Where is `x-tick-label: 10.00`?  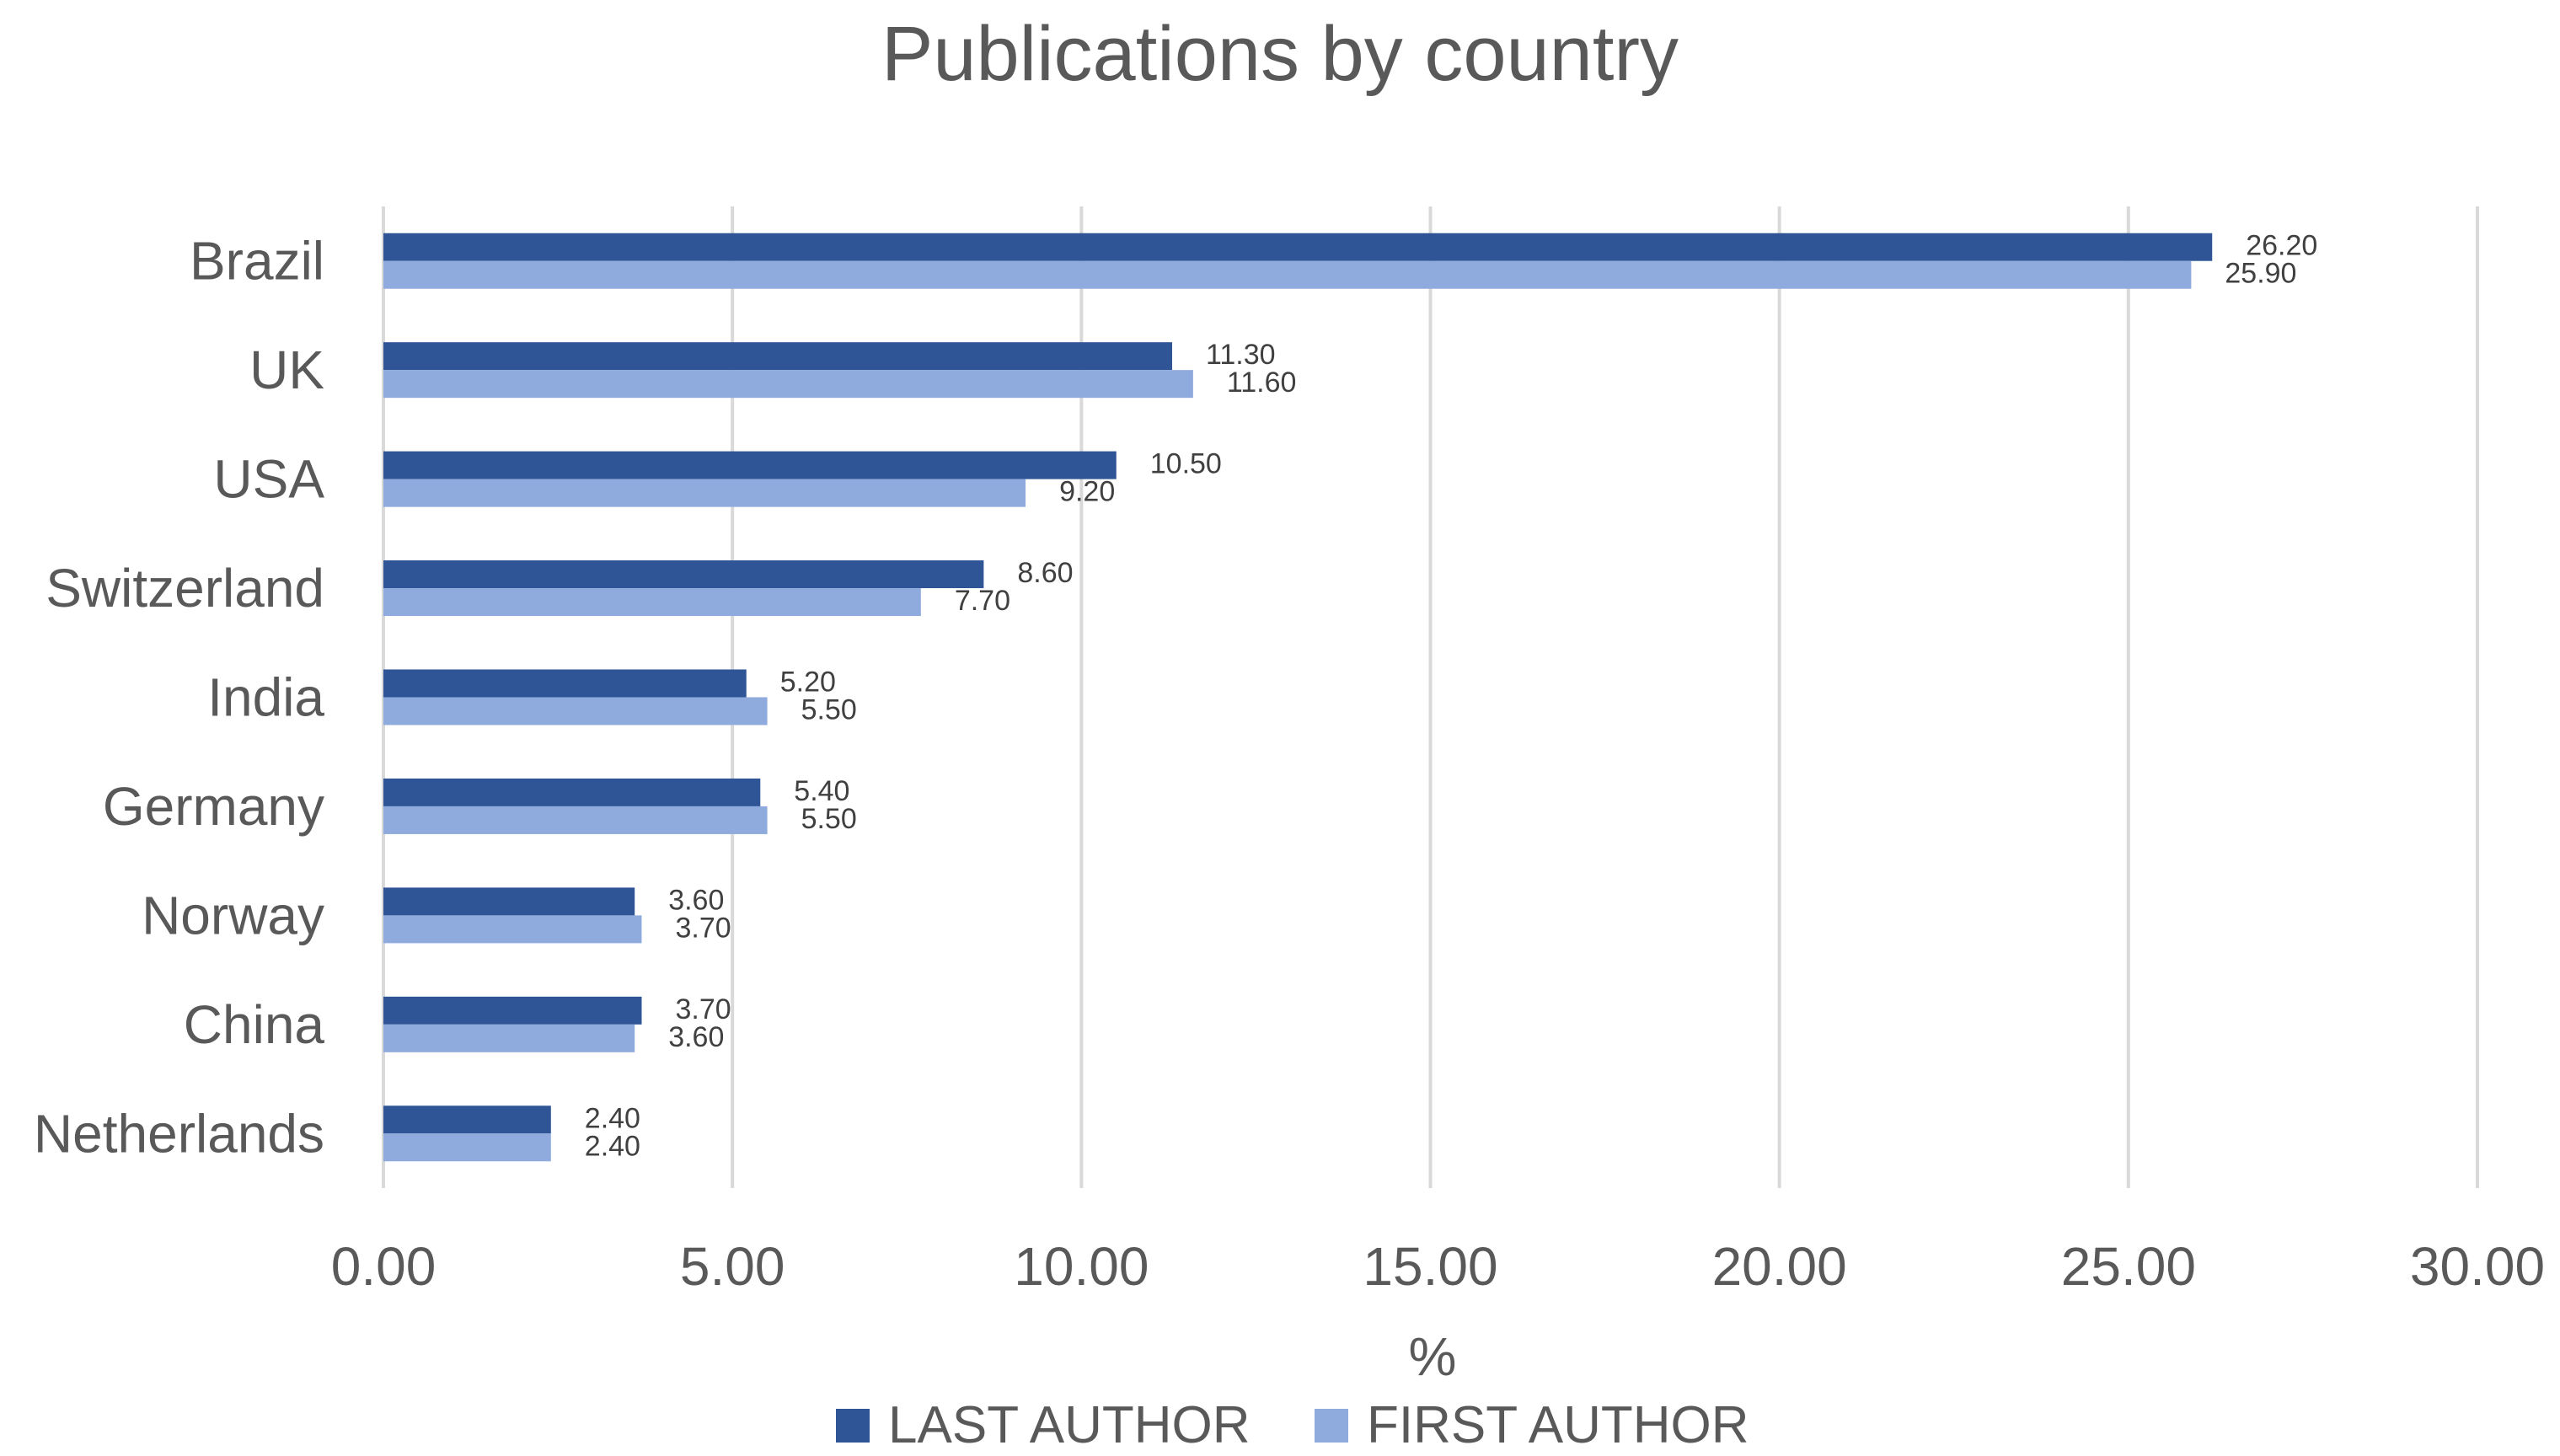 x-tick-label: 10.00 is located at coordinates (1081, 1266).